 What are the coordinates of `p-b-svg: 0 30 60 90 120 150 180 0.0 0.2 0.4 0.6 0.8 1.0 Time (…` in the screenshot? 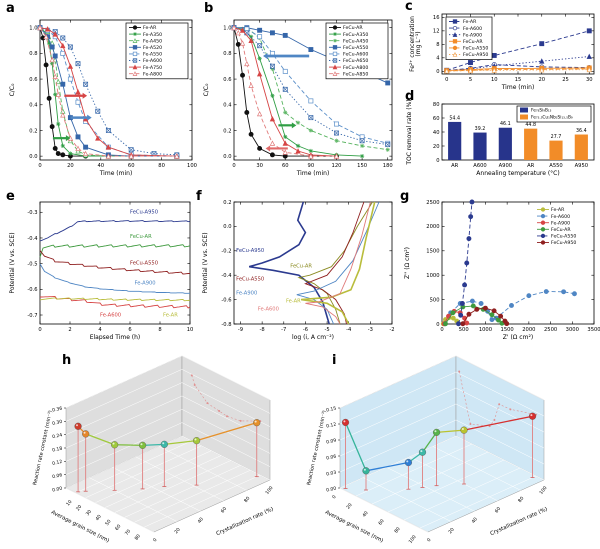 It's located at (298, 98).